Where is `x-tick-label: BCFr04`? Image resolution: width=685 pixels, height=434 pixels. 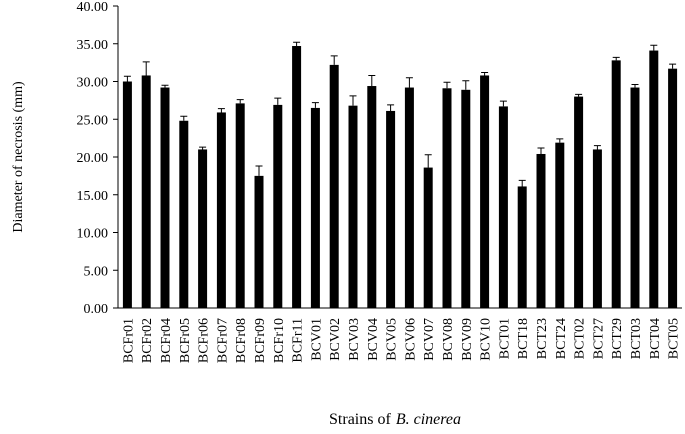
x-tick-label: BCFr04 is located at coordinates (166, 340).